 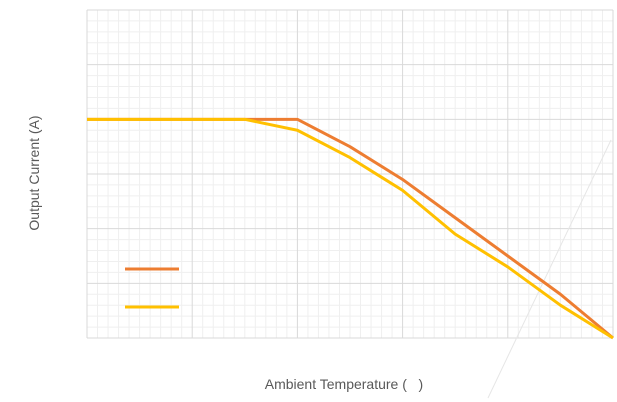 I want to click on stray-line-layer, so click(x=549, y=269).